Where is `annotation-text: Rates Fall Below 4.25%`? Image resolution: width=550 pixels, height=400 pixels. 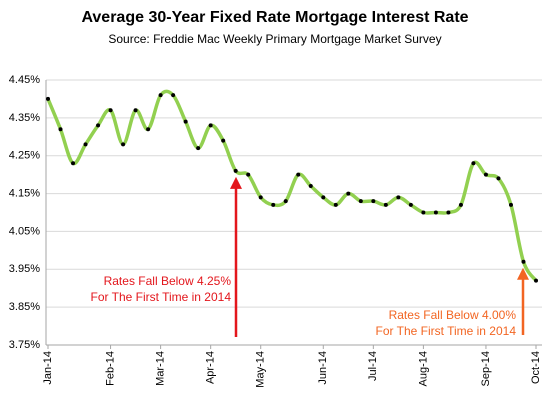 annotation-text: Rates Fall Below 4.25% is located at coordinates (168, 281).